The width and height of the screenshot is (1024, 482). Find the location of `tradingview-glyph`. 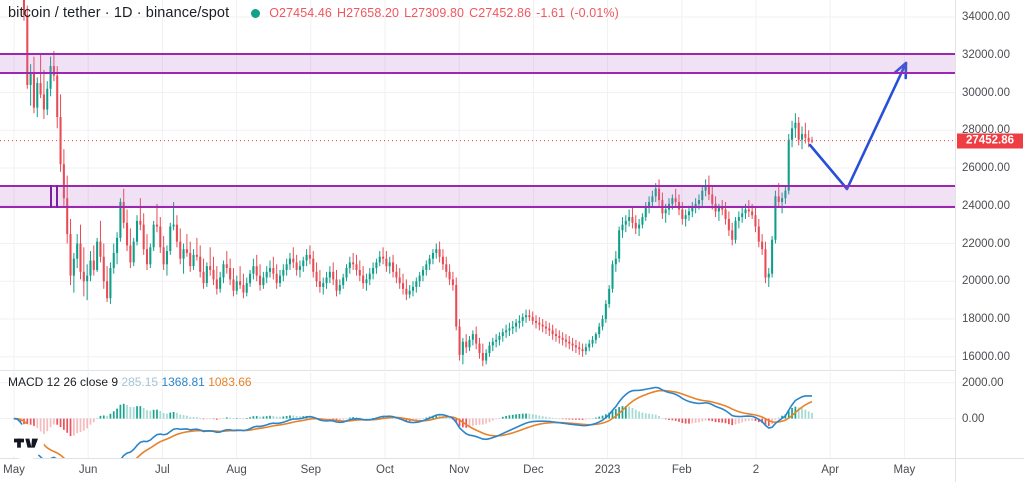

tradingview-glyph is located at coordinates (26, 443).